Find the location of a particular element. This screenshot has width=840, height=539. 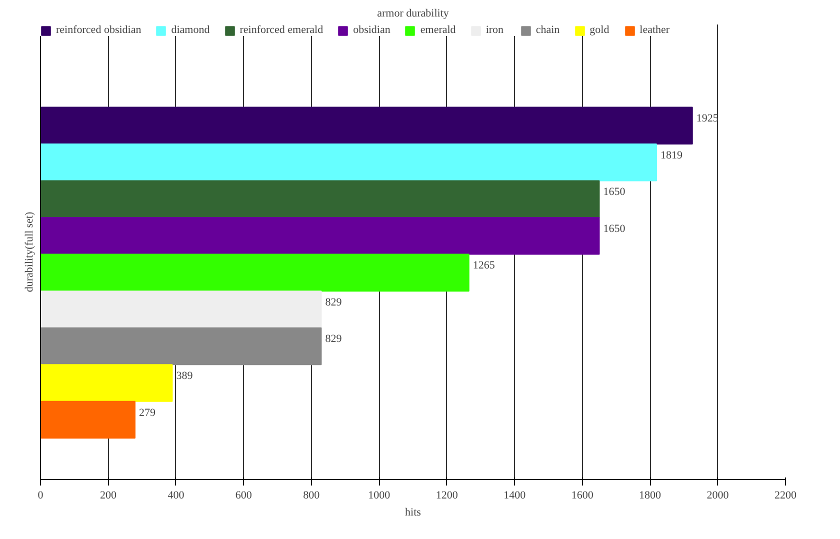

legend-label: obsidian is located at coordinates (371, 30).